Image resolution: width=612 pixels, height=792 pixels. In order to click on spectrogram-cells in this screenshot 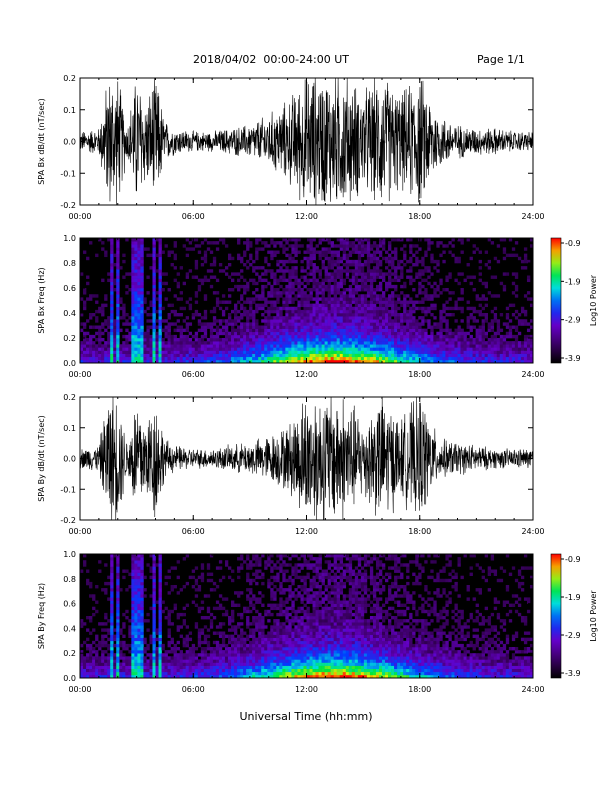, I will do `click(307, 301)`.